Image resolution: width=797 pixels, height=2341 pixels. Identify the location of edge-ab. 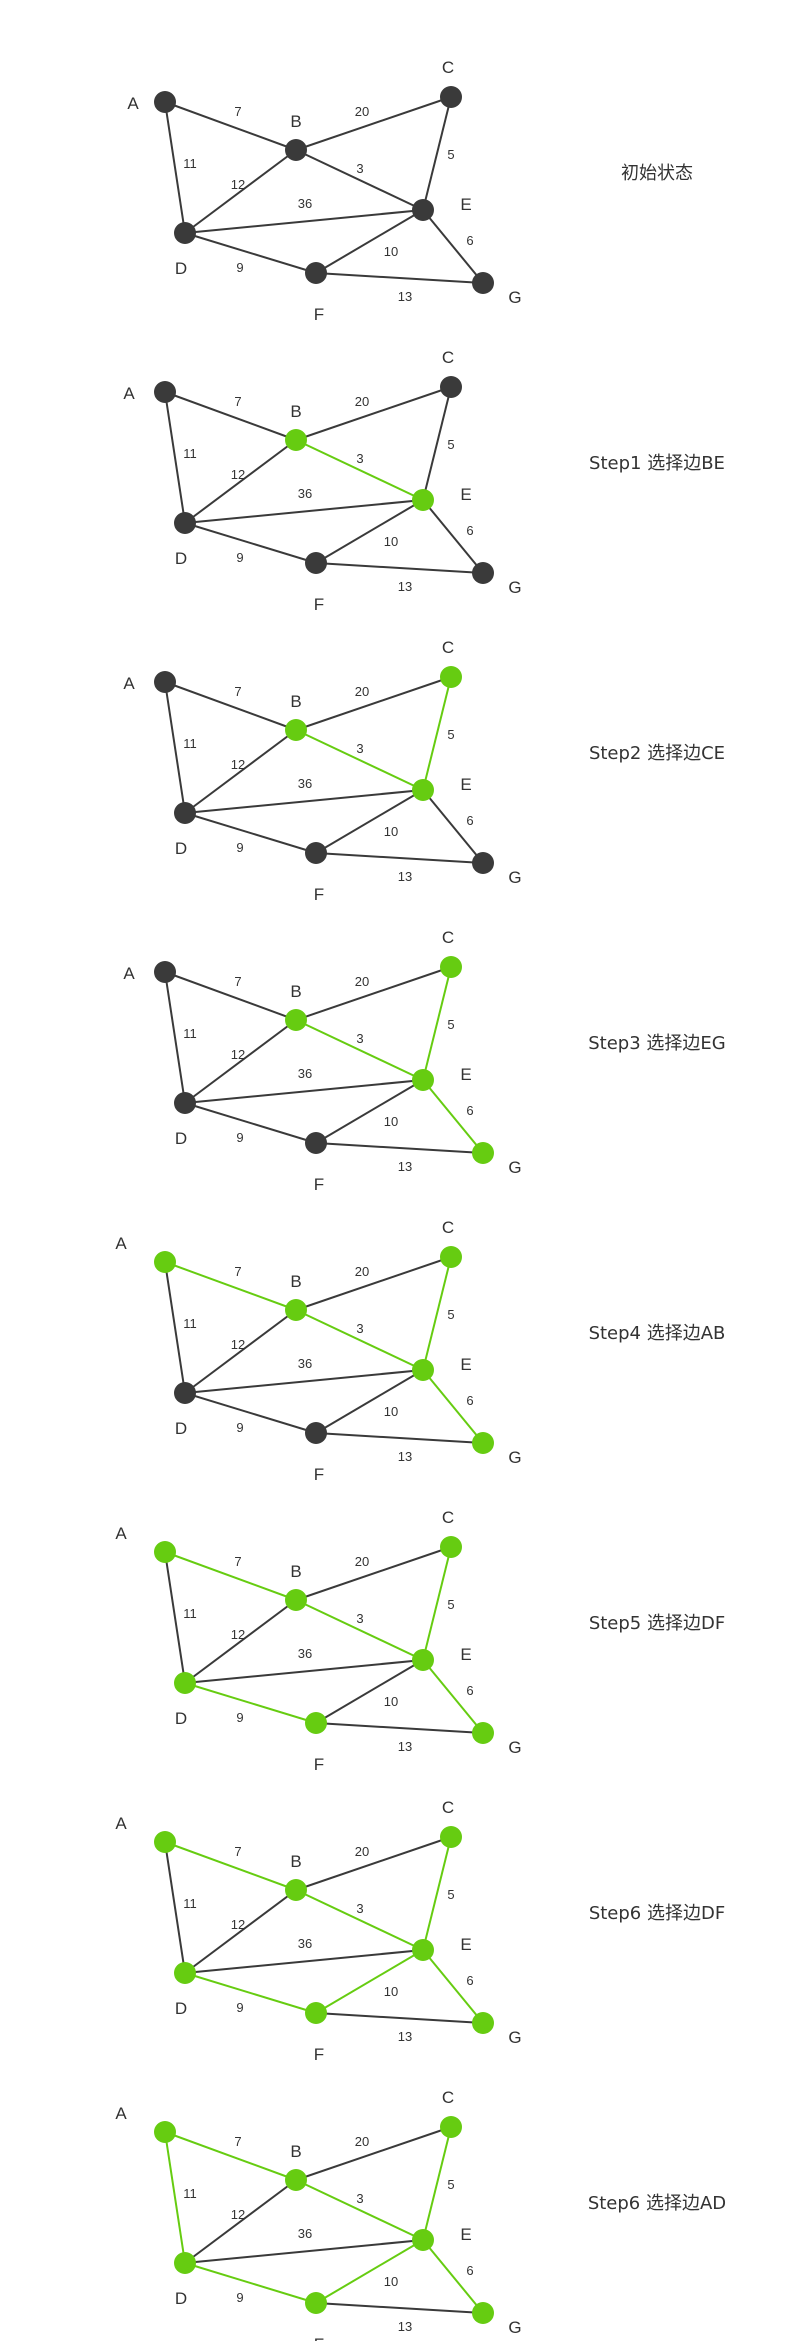
(230, 2156).